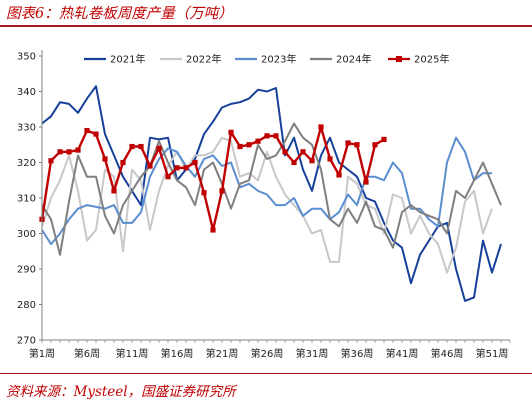  What do you see at coordinates (402, 353) in the screenshot?
I see `x-tick-label: 第41周` at bounding box center [402, 353].